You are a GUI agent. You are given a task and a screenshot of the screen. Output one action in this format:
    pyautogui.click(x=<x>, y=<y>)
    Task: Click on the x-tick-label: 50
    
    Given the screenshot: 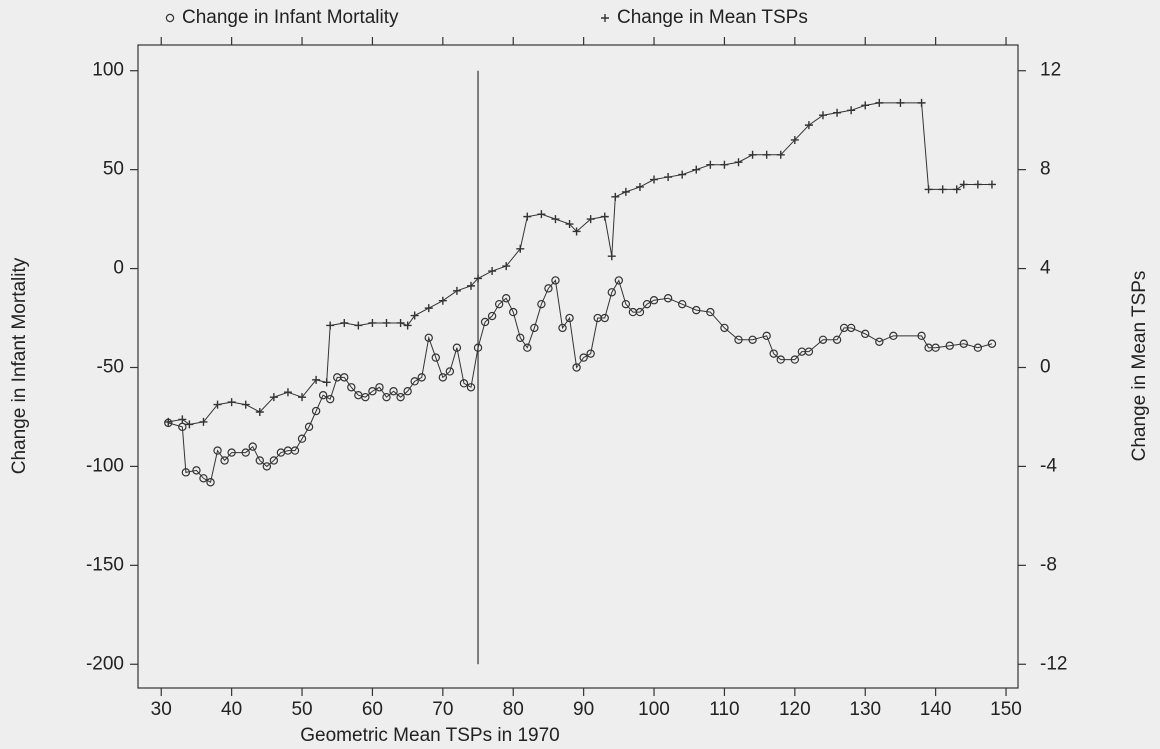 What is the action you would take?
    pyautogui.click(x=301, y=709)
    